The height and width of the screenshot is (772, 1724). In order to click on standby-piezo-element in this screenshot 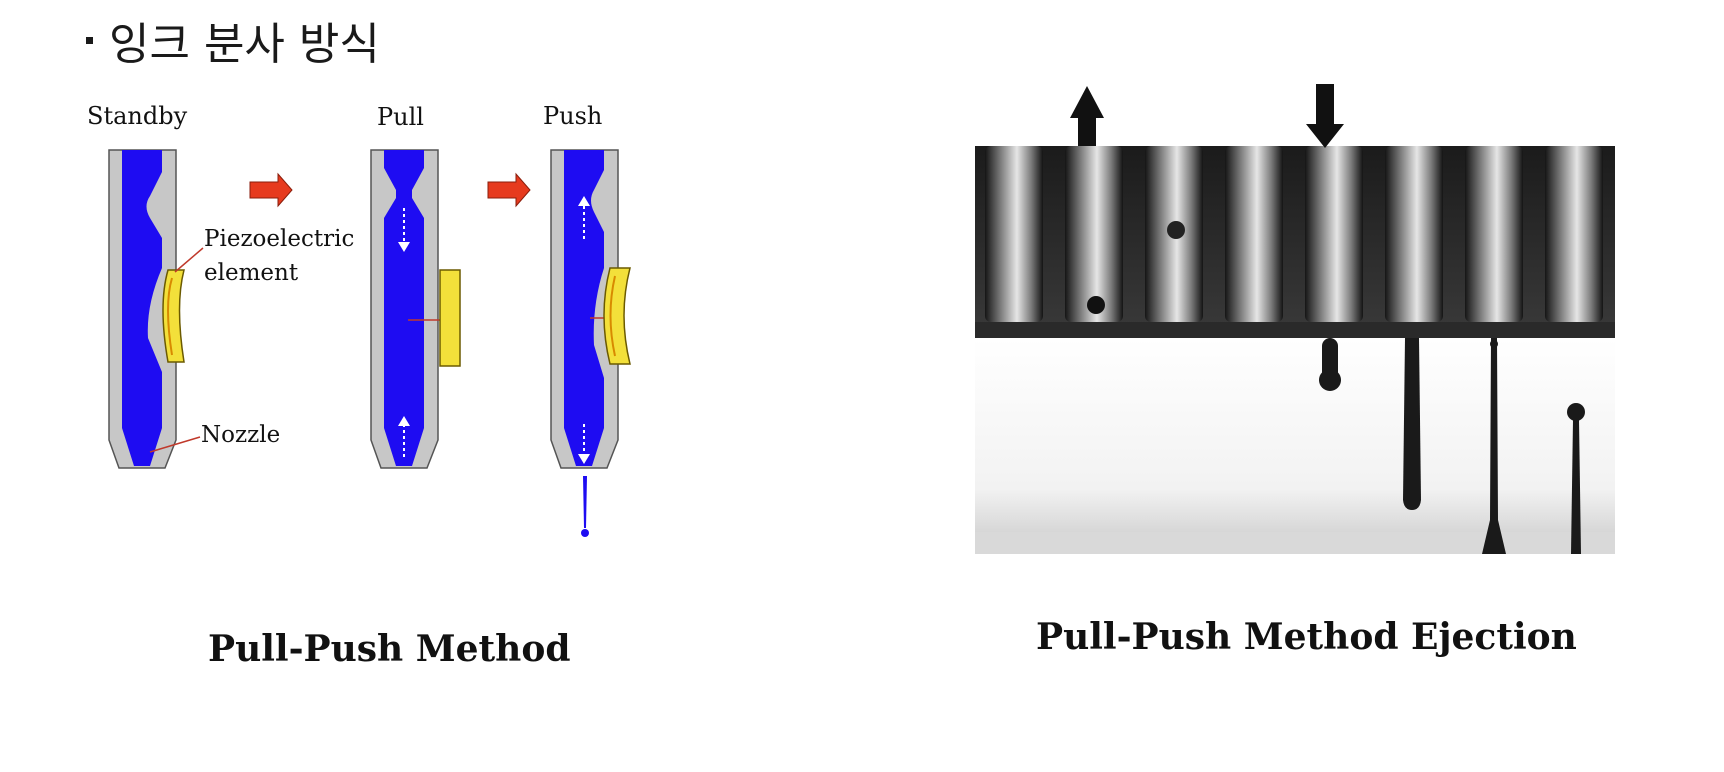, I will do `click(173, 316)`.